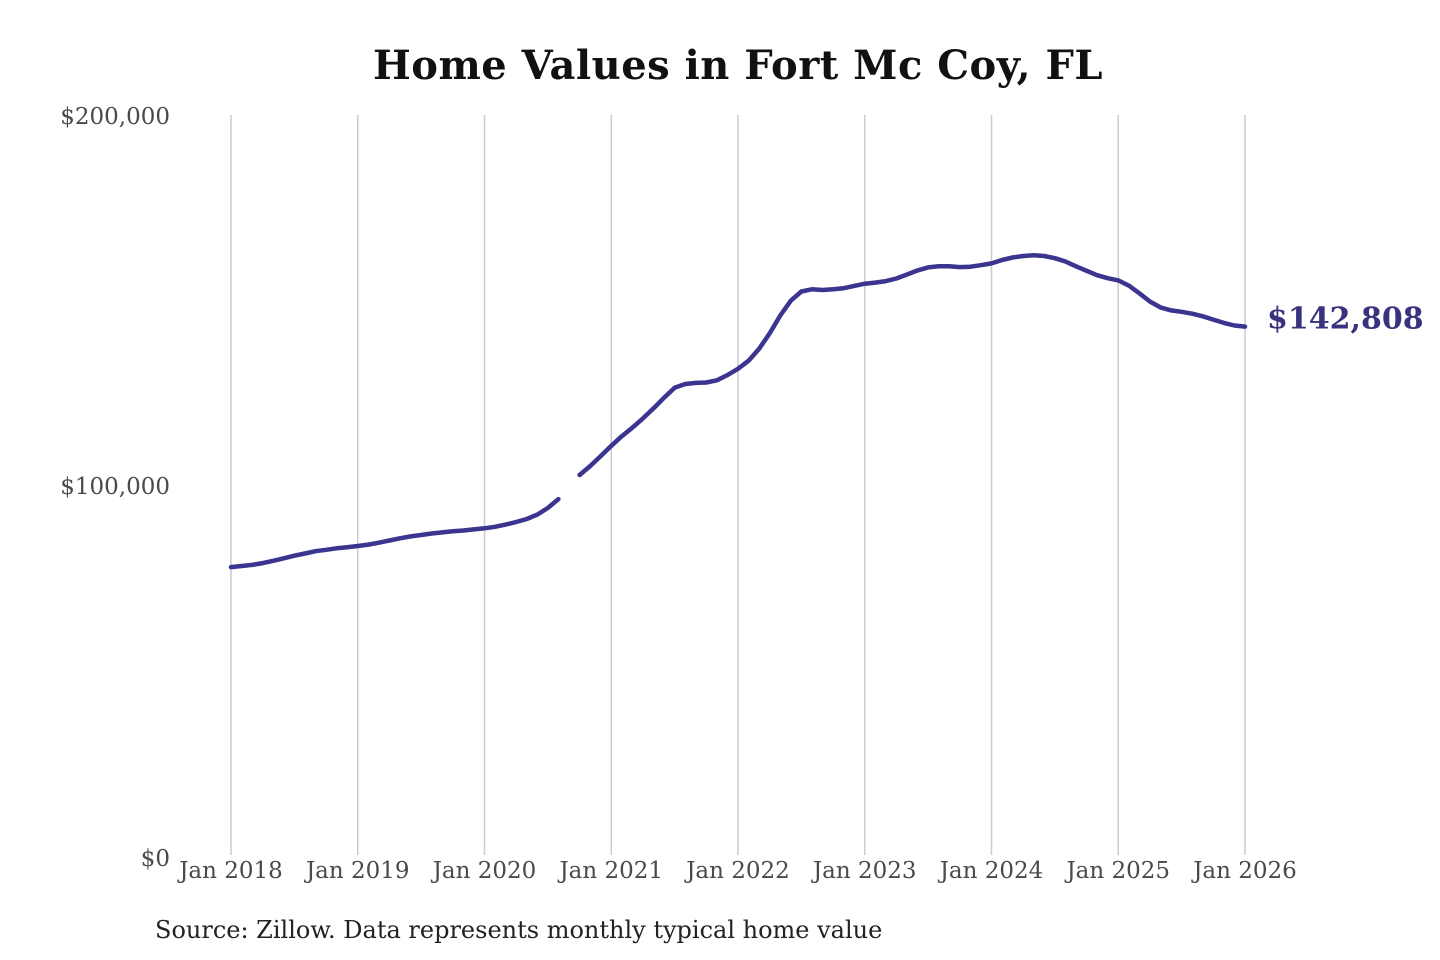 The height and width of the screenshot is (960, 1440). What do you see at coordinates (738, 871) in the screenshot?
I see `x-axis-tick-label: Jan 2022` at bounding box center [738, 871].